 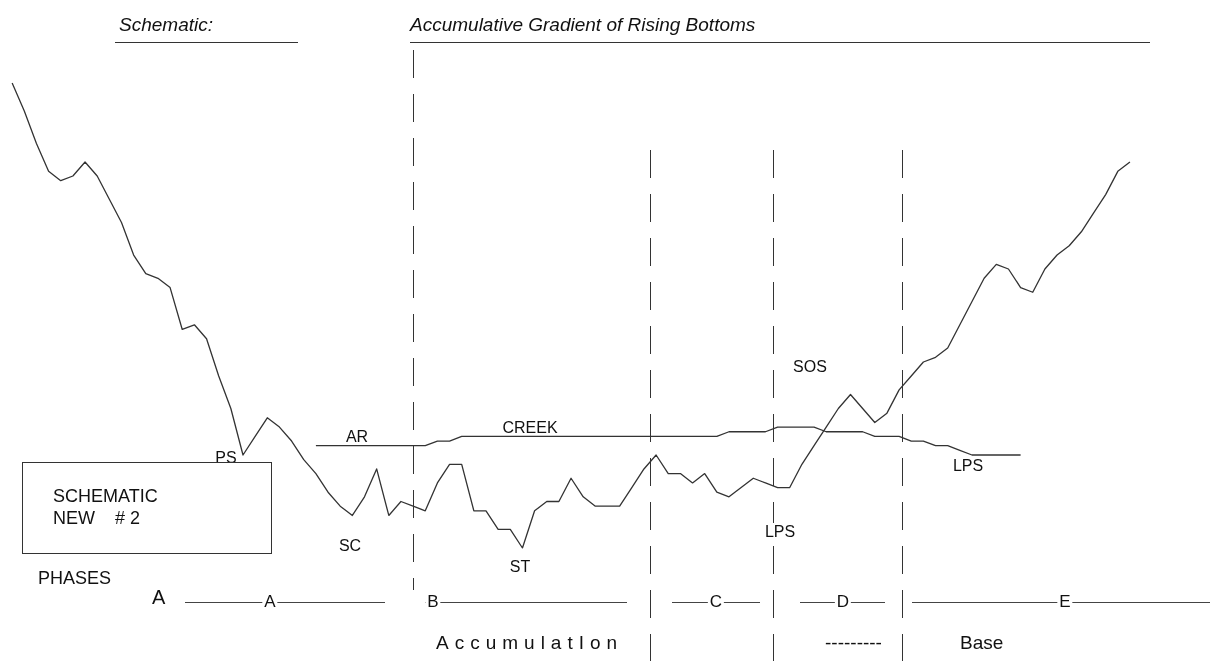 What do you see at coordinates (810, 367) in the screenshot?
I see `annotation: SOS` at bounding box center [810, 367].